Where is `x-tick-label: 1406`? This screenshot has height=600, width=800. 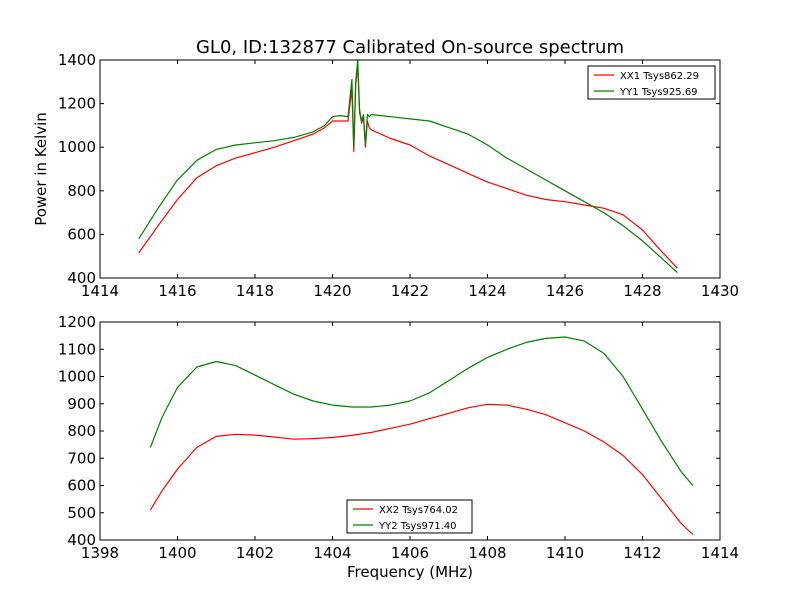
x-tick-label: 1406 is located at coordinates (410, 553).